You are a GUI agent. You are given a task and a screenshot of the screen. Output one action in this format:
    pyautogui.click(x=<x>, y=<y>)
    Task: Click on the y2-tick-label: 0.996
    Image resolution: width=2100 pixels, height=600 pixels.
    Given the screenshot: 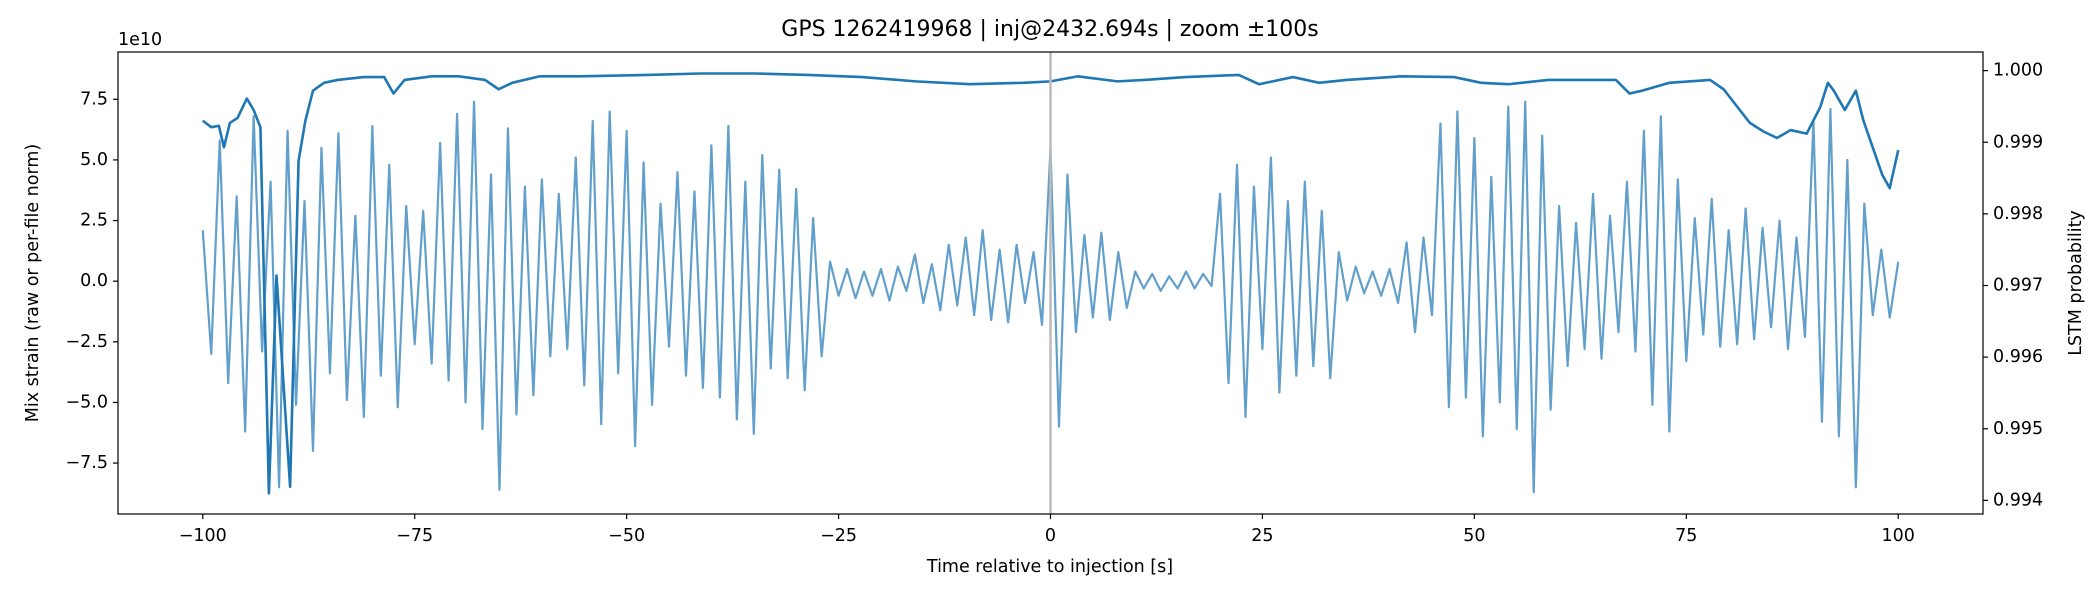 What is the action you would take?
    pyautogui.click(x=2018, y=357)
    